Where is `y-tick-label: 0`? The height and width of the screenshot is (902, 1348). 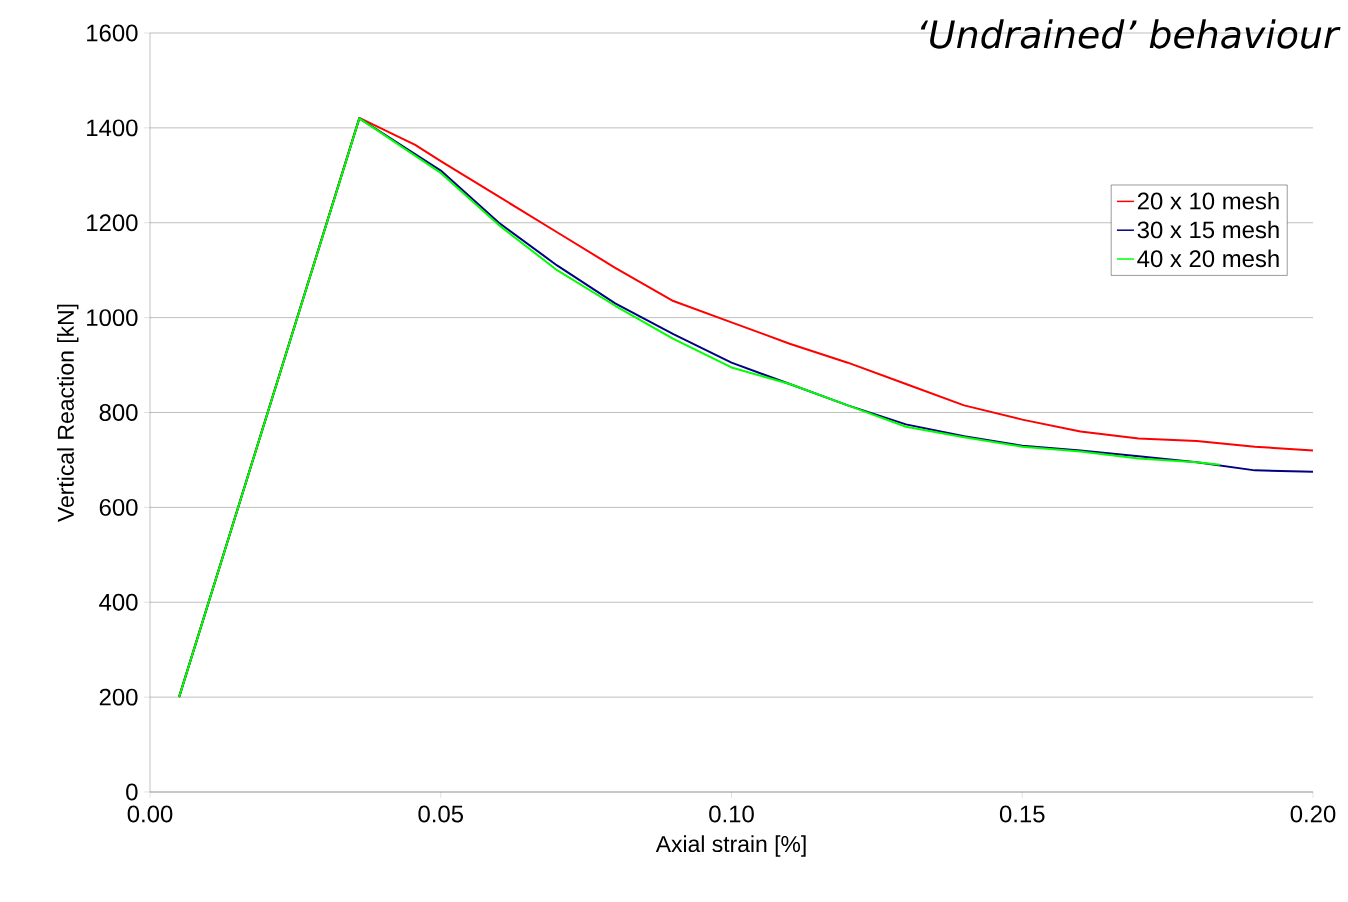
y-tick-label: 0 is located at coordinates (132, 792).